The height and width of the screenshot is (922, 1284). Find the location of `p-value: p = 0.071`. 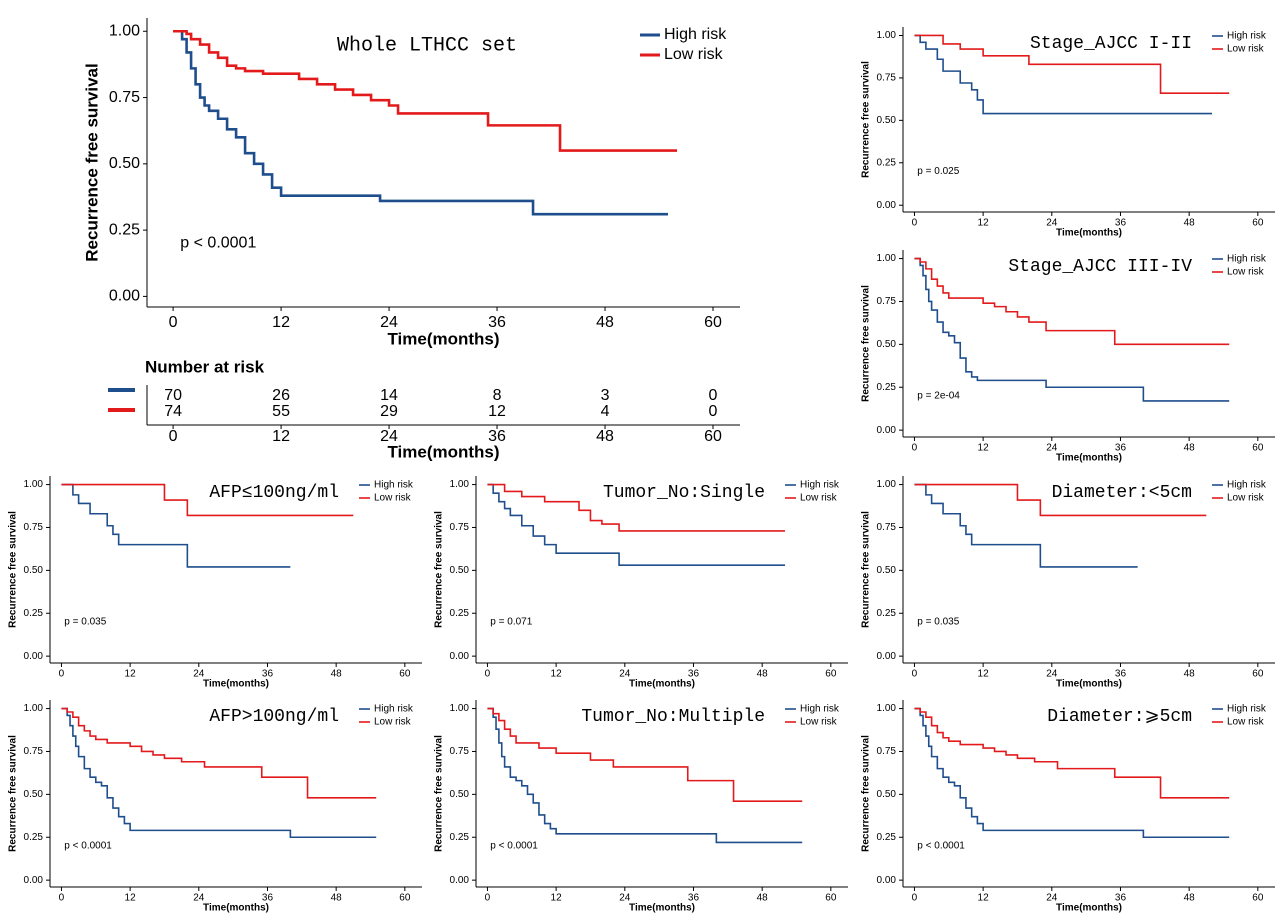

p-value: p = 0.071 is located at coordinates (511, 621).